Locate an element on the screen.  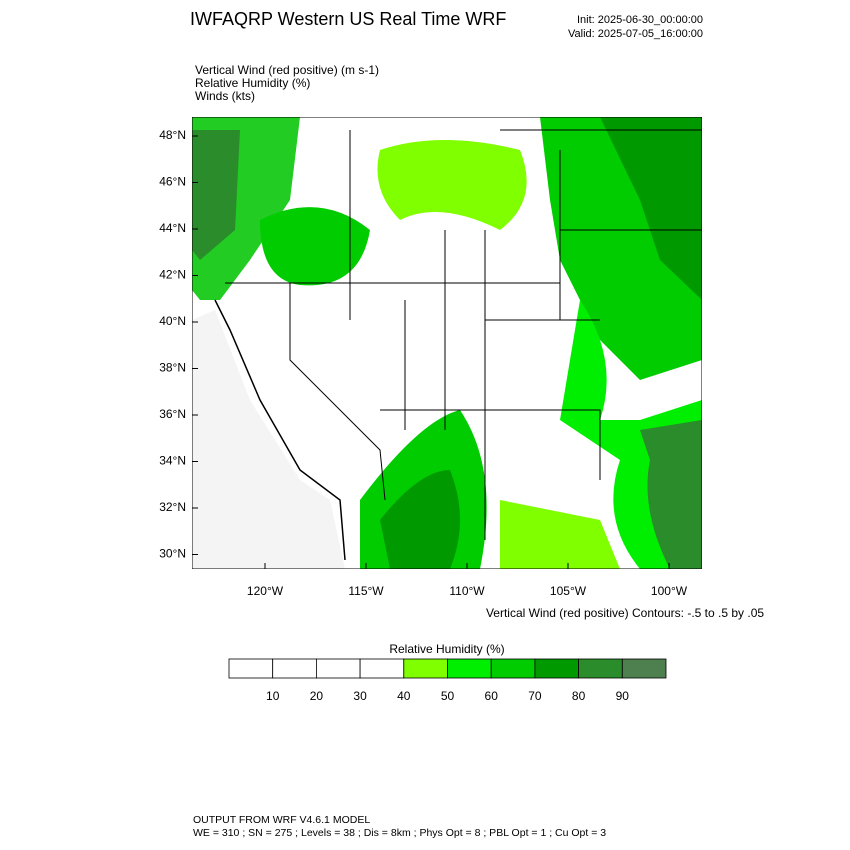
lat-label: 44°N is located at coordinates (172, 228).